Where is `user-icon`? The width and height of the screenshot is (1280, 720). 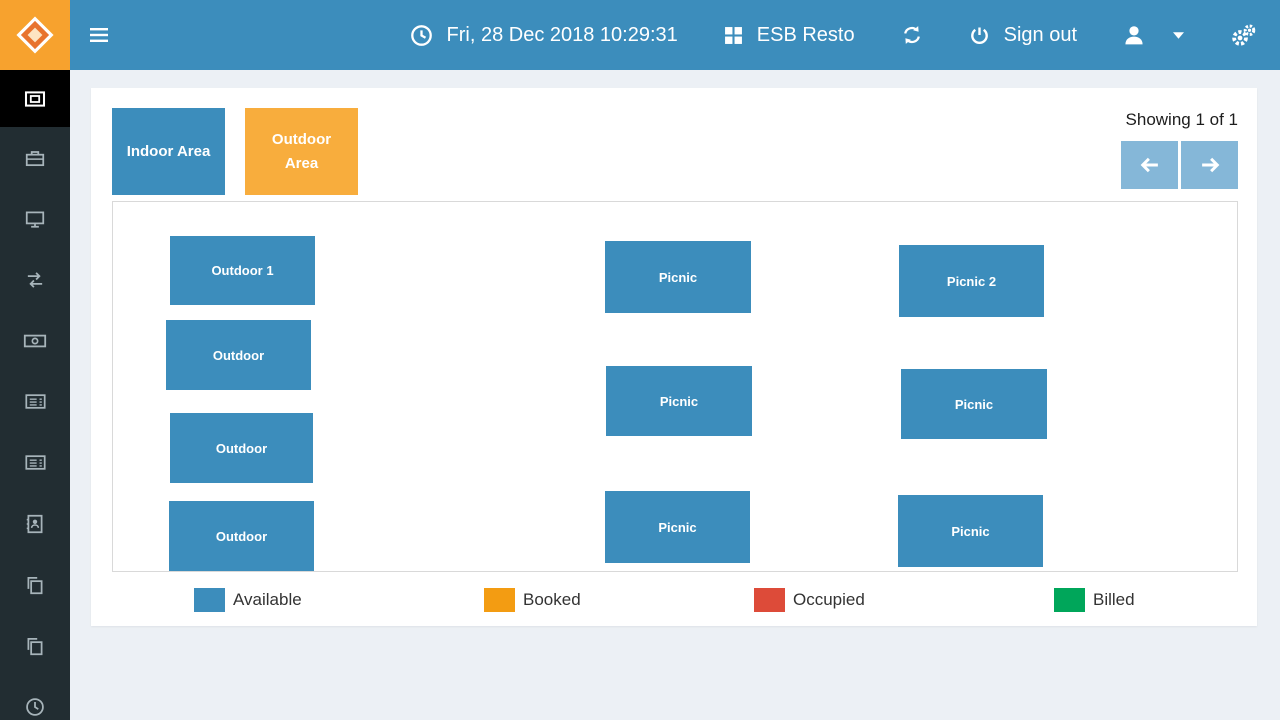 user-icon is located at coordinates (1134, 35).